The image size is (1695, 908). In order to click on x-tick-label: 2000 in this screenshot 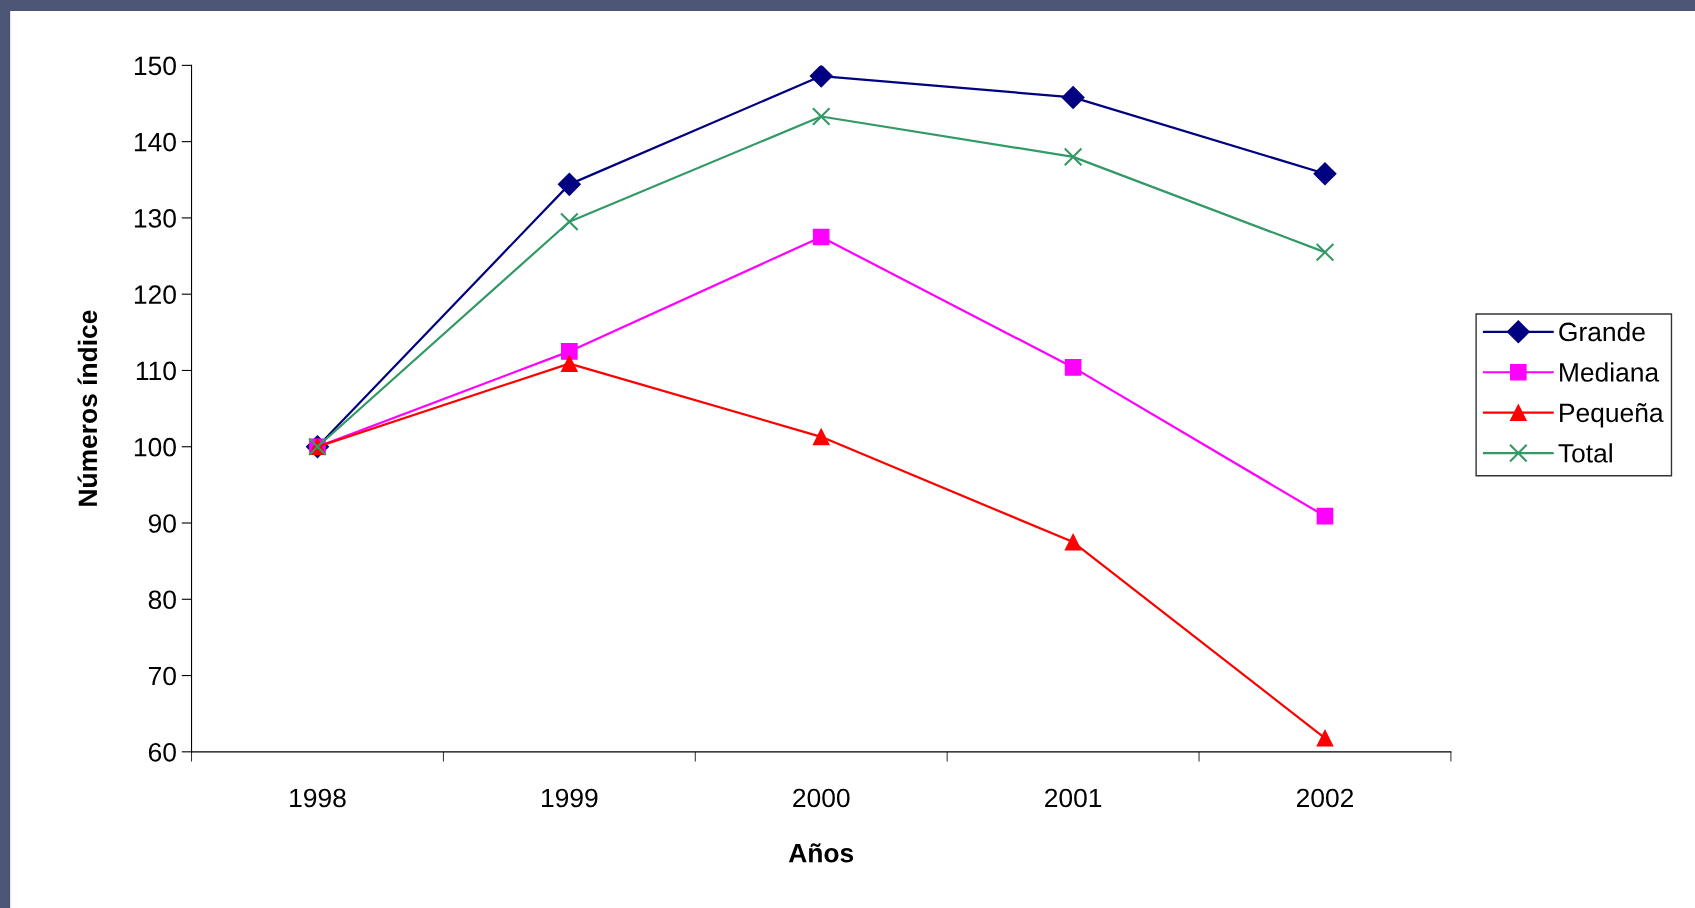, I will do `click(821, 798)`.